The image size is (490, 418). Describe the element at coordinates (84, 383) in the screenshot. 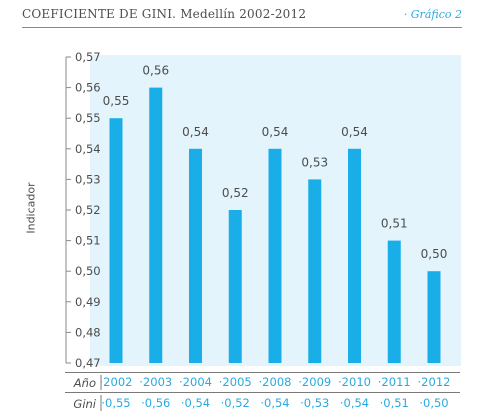

I see `table-row-label-year: Año` at that location.